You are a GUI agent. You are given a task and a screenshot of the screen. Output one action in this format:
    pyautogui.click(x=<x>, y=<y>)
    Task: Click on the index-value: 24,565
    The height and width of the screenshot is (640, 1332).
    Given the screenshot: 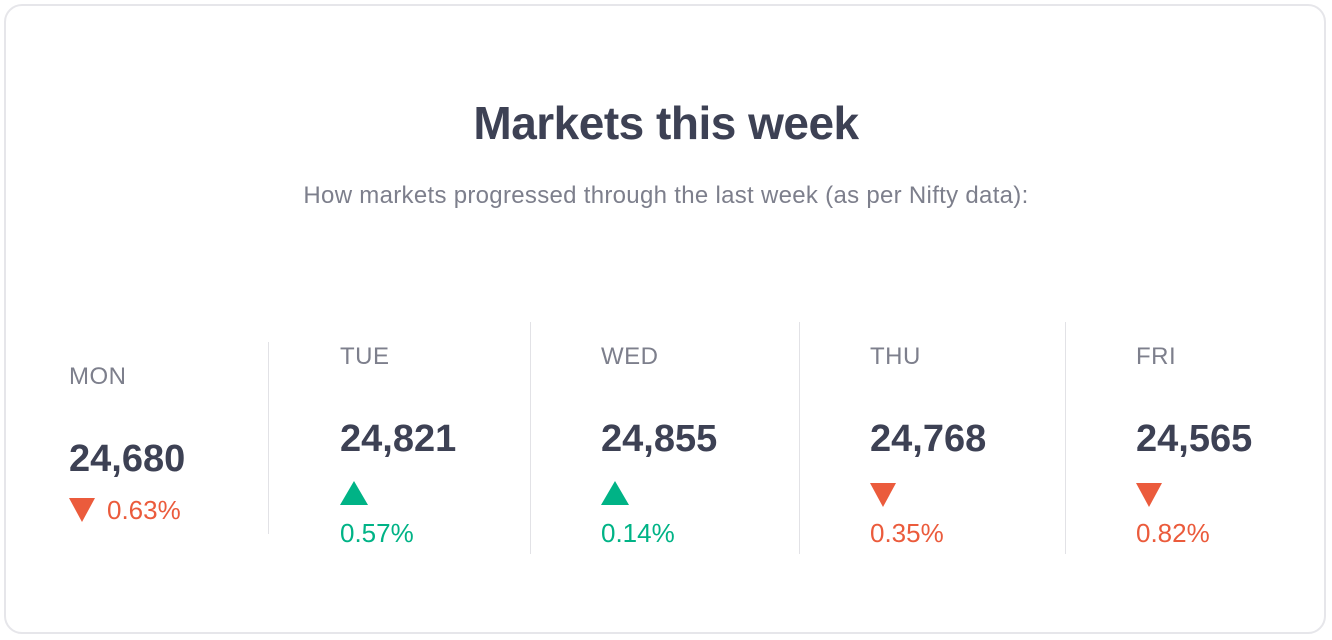 What is the action you would take?
    pyautogui.click(x=1194, y=439)
    